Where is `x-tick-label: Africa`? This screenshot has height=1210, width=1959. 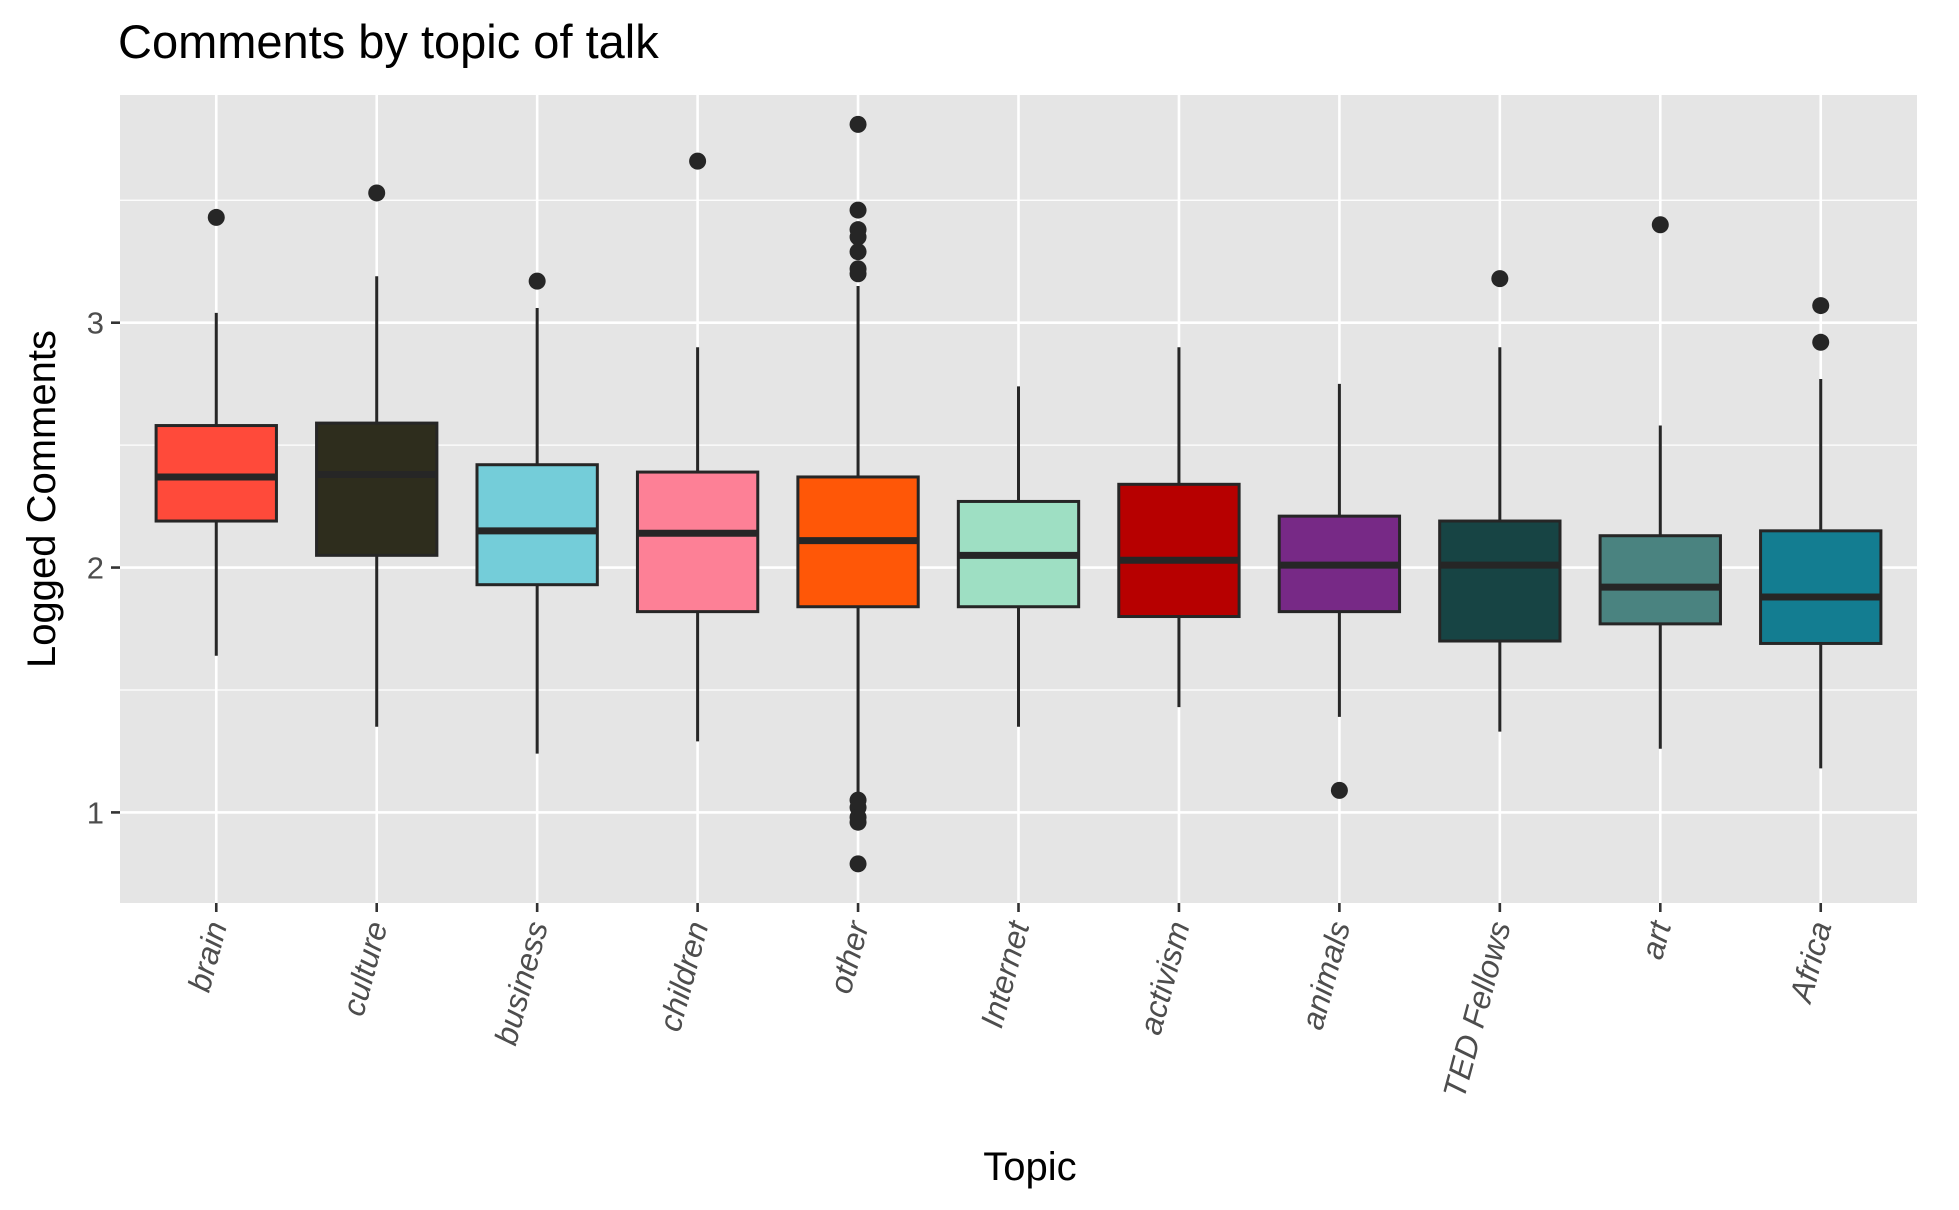
x-tick-label: Africa is located at coordinates (1810, 962).